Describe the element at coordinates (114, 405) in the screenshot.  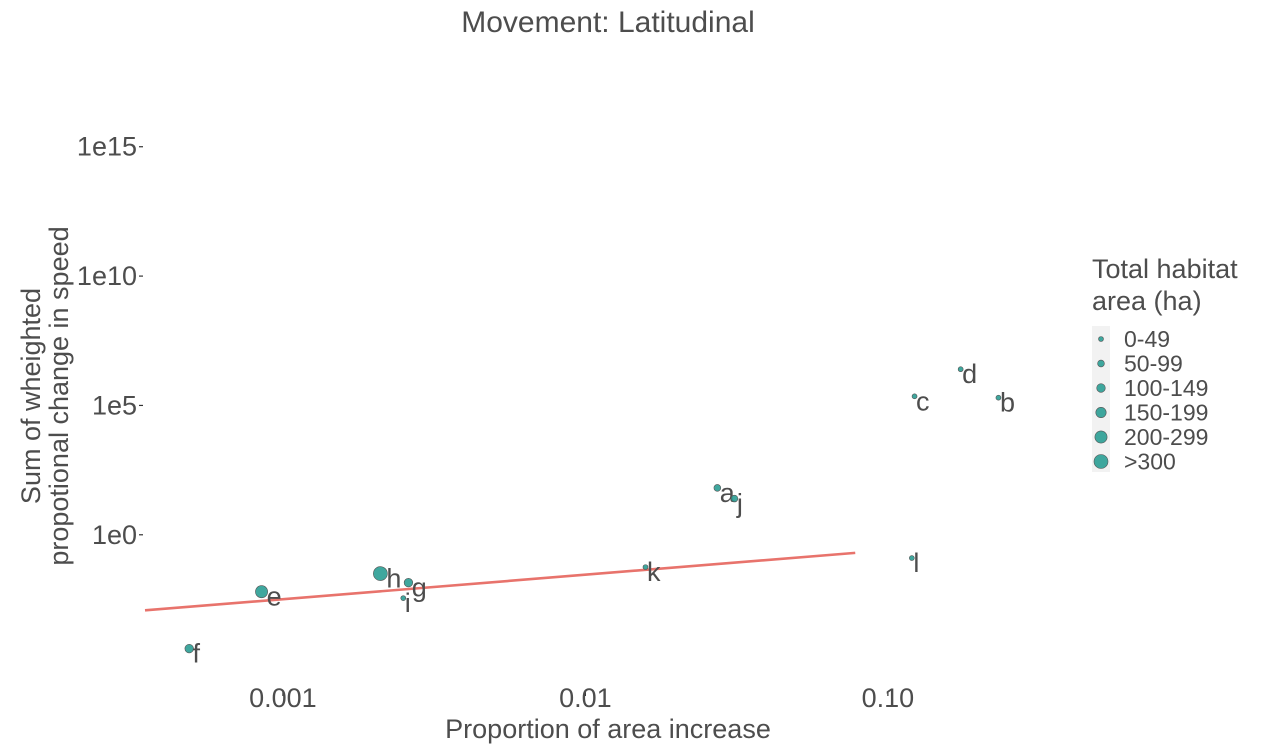
I see `y-tick-label: 1e5` at that location.